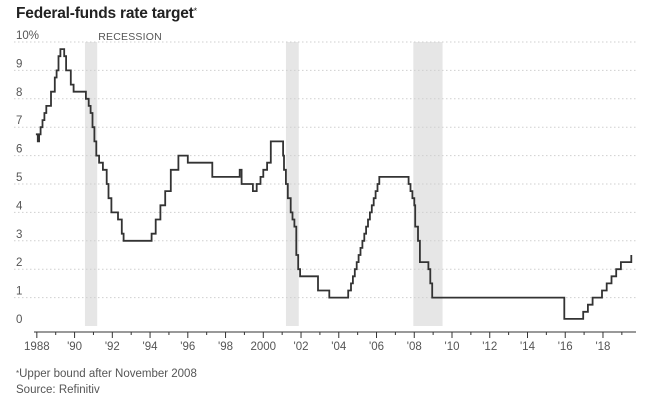 Image resolution: width=670 pixels, height=406 pixels. I want to click on recession-label: RECESSION, so click(130, 37).